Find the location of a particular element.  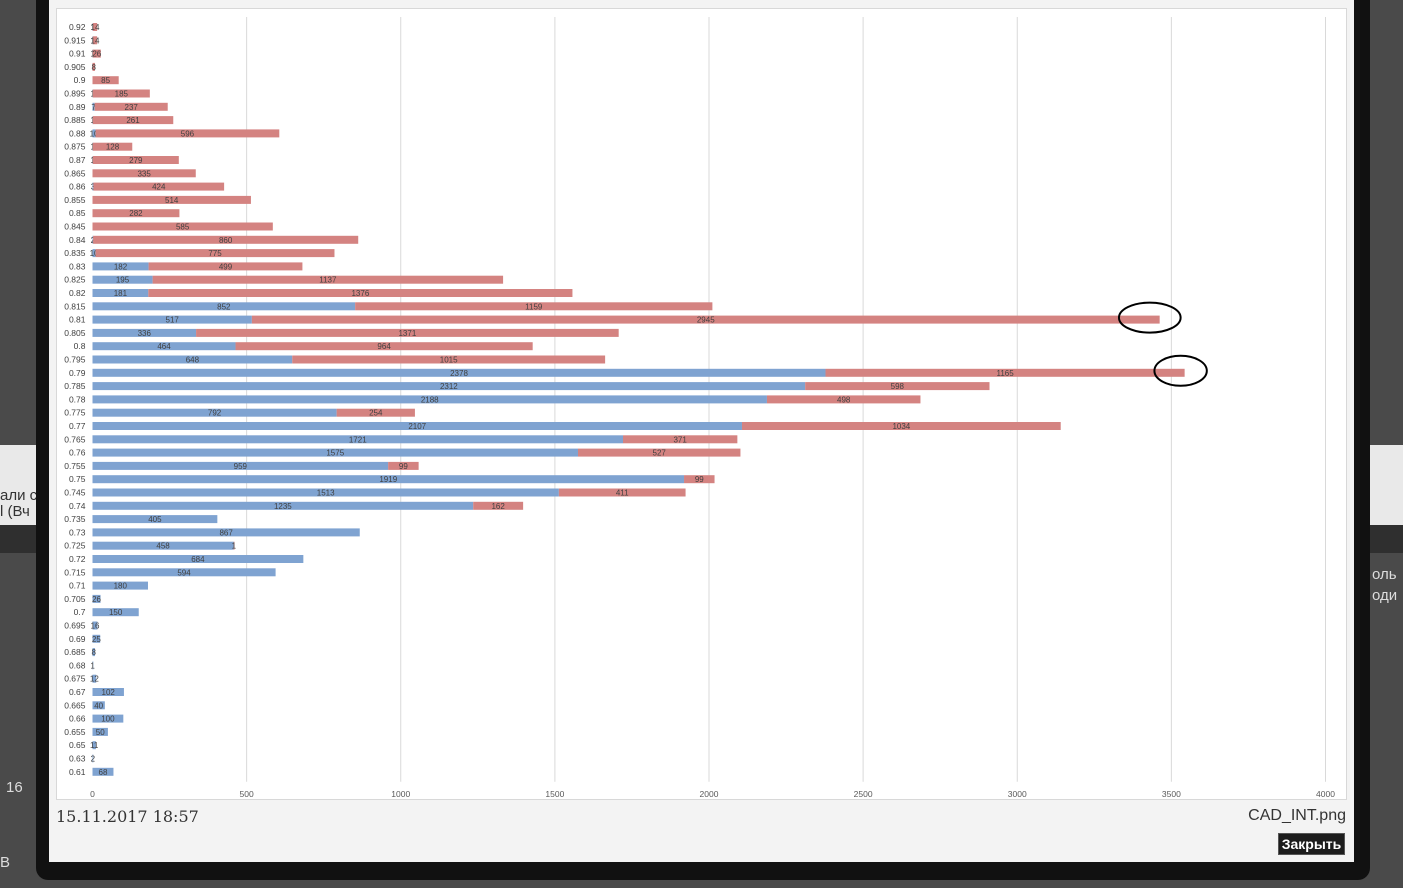

data-label-series-2: 8 is located at coordinates (94, 67).